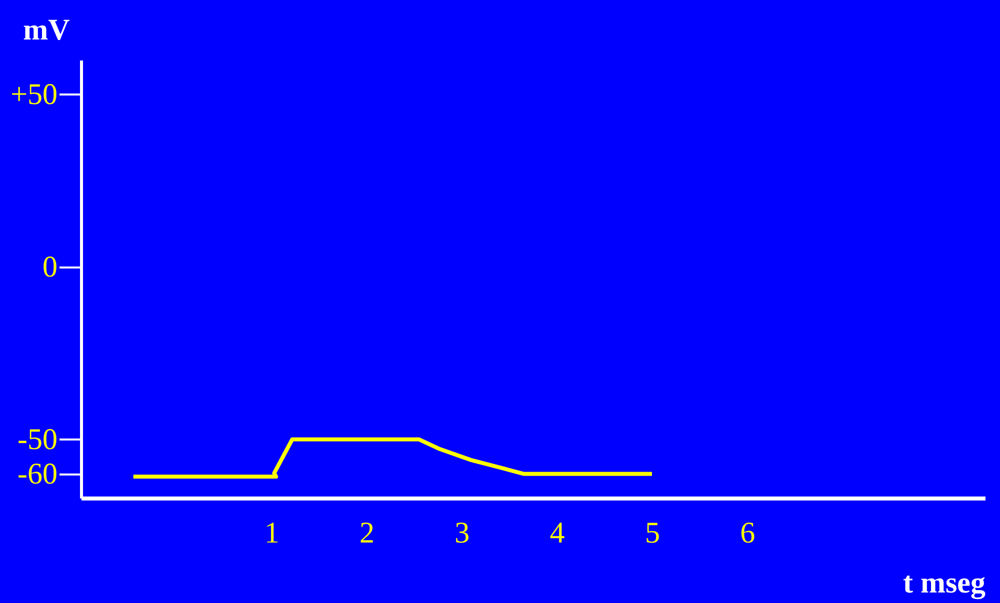 This screenshot has height=603, width=1000. I want to click on x-tick-label: 2, so click(366, 533).